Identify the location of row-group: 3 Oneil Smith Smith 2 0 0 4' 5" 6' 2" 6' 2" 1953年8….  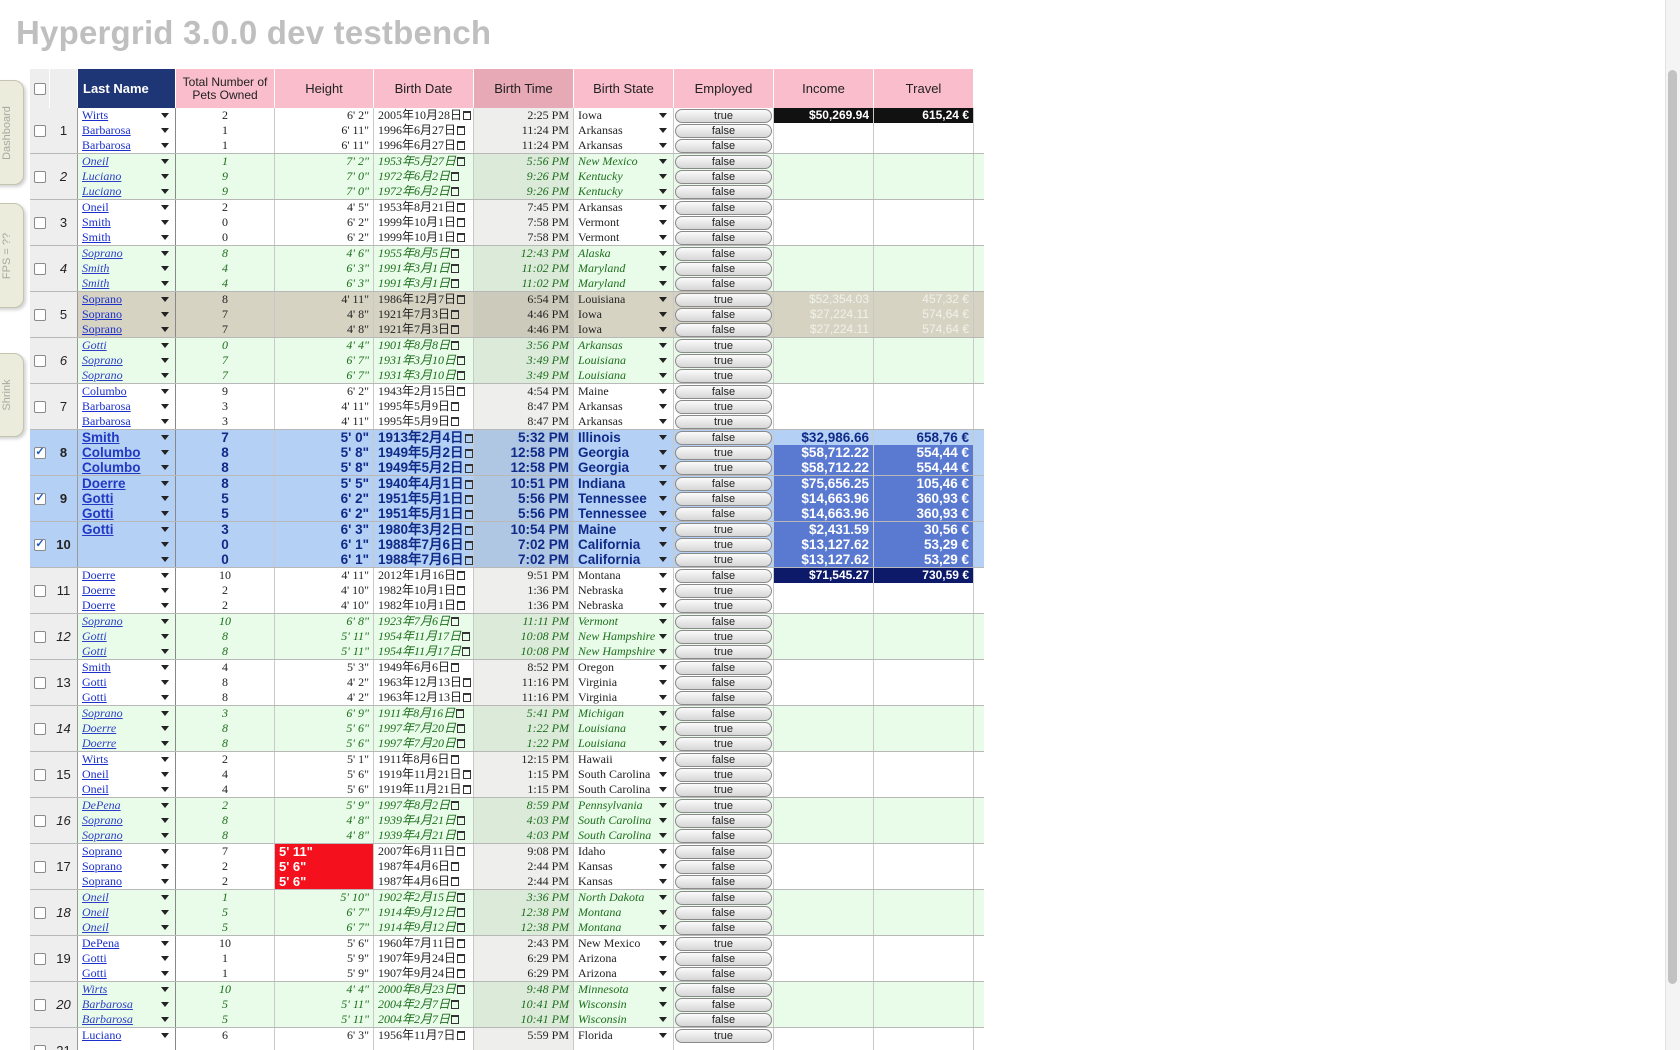
(507, 223).